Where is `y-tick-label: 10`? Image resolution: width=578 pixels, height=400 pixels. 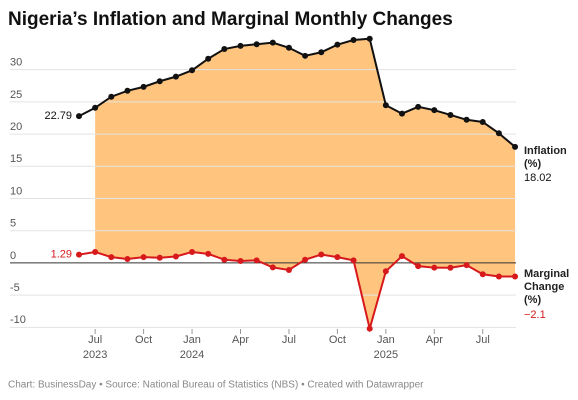 y-tick-label: 10 is located at coordinates (16, 191).